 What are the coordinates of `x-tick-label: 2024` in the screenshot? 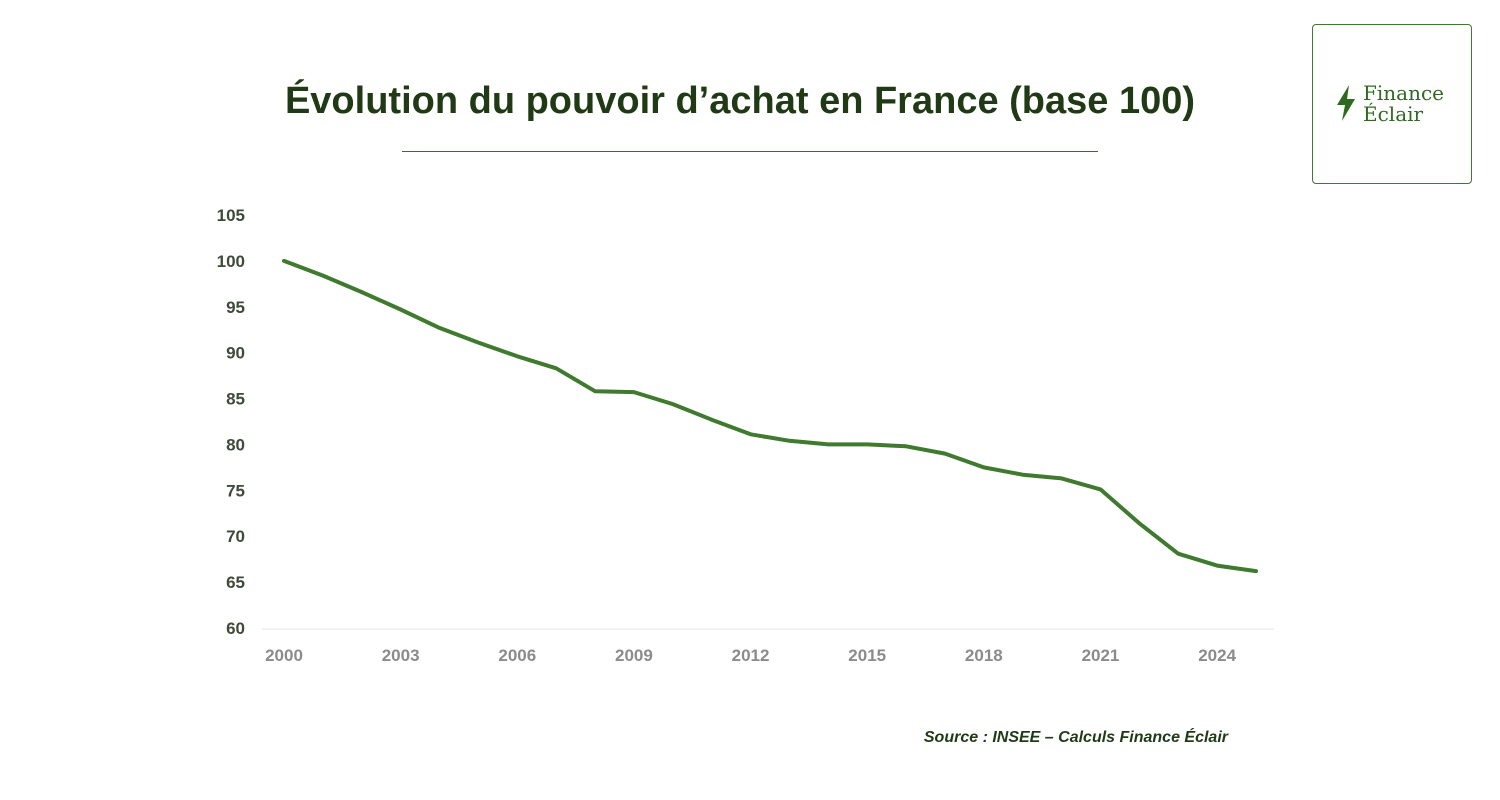 It's located at (1217, 655).